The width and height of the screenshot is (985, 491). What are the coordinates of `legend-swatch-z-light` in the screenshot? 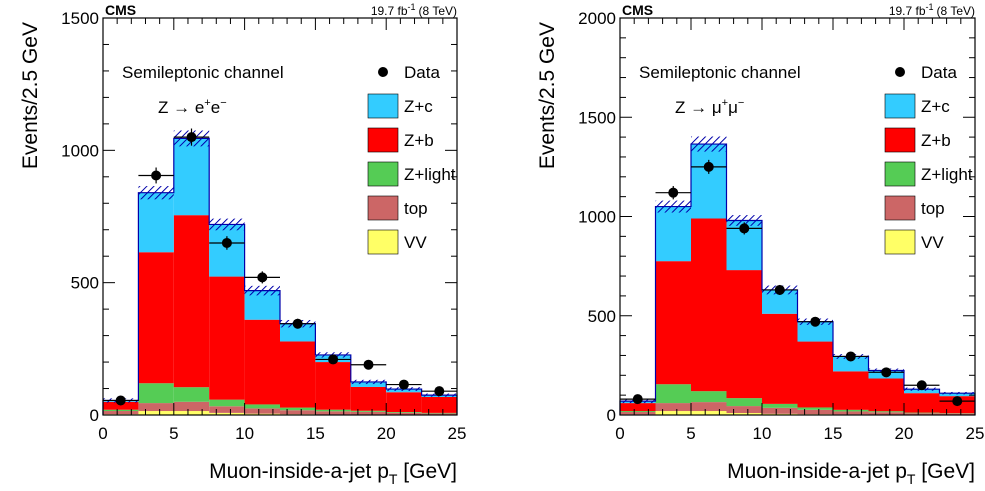 It's located at (900, 174).